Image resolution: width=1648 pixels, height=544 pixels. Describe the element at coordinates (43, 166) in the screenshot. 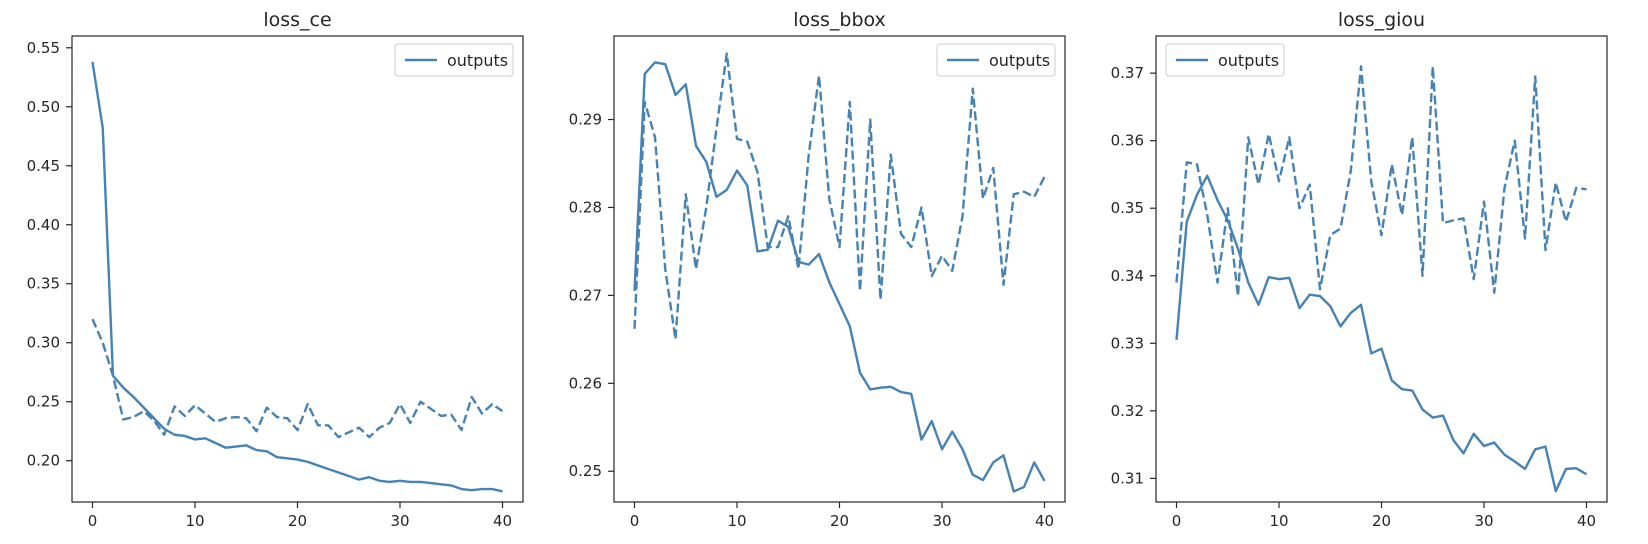

I see `y-tick-label: 0.45` at that location.